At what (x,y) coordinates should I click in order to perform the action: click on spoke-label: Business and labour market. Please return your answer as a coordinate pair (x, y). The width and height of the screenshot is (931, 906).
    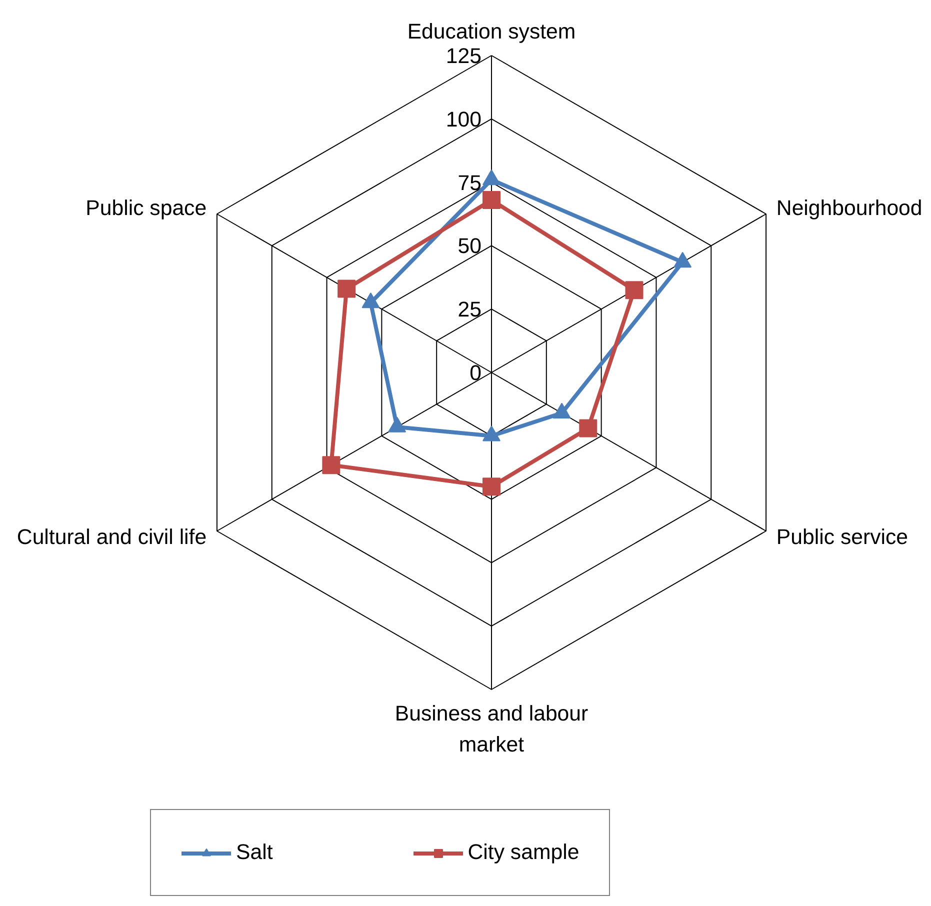
    Looking at the image, I should click on (491, 729).